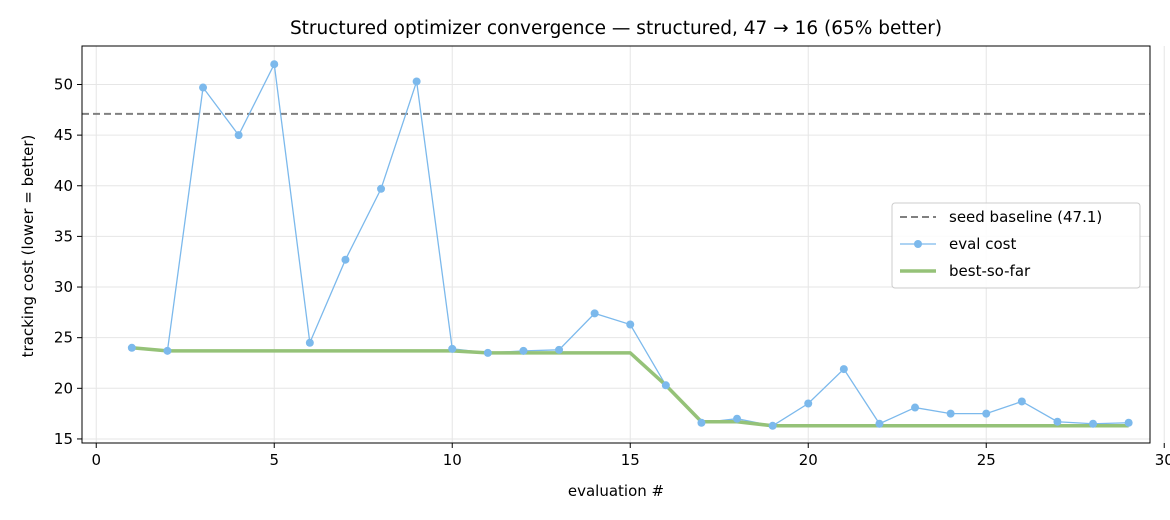  Describe the element at coordinates (808, 460) in the screenshot. I see `x-tick-label: 20` at that location.